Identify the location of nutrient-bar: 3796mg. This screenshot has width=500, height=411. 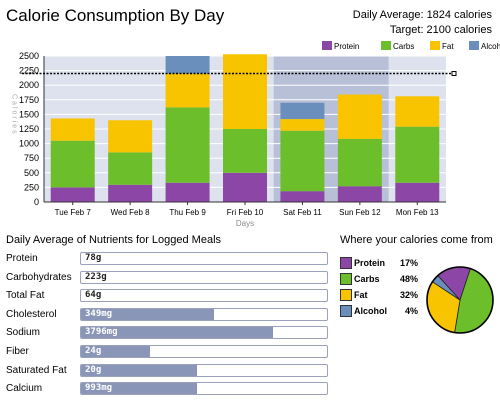
(204, 333).